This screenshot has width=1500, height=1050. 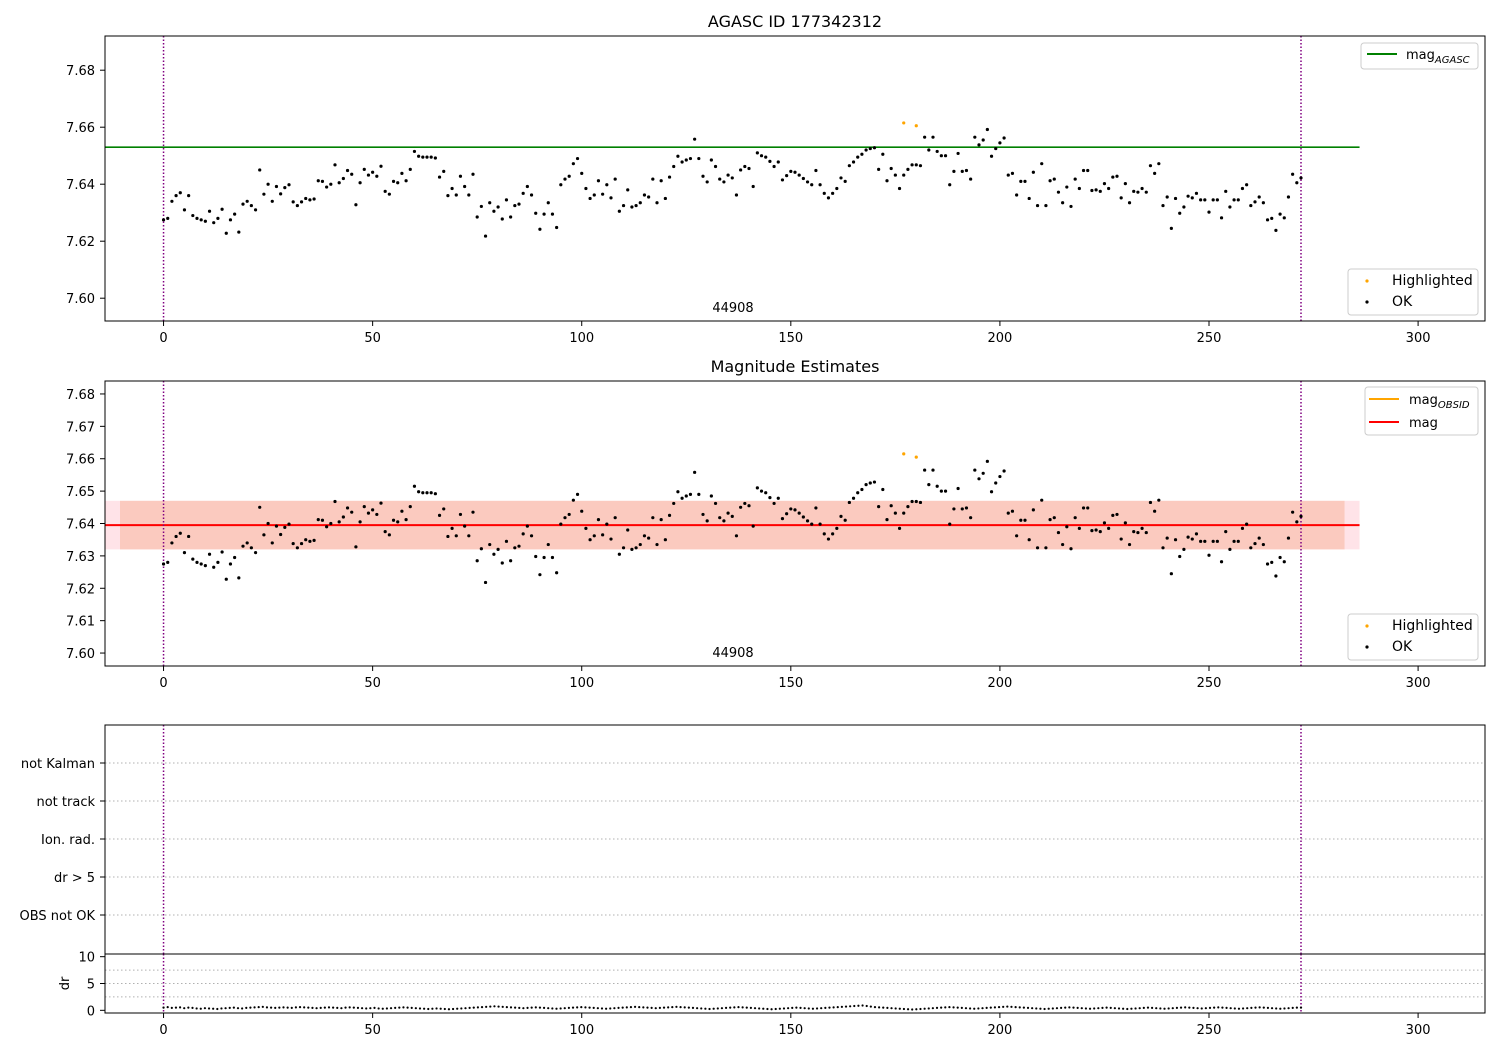 What do you see at coordinates (372, 338) in the screenshot?
I see `p1-xtick-label: 50` at bounding box center [372, 338].